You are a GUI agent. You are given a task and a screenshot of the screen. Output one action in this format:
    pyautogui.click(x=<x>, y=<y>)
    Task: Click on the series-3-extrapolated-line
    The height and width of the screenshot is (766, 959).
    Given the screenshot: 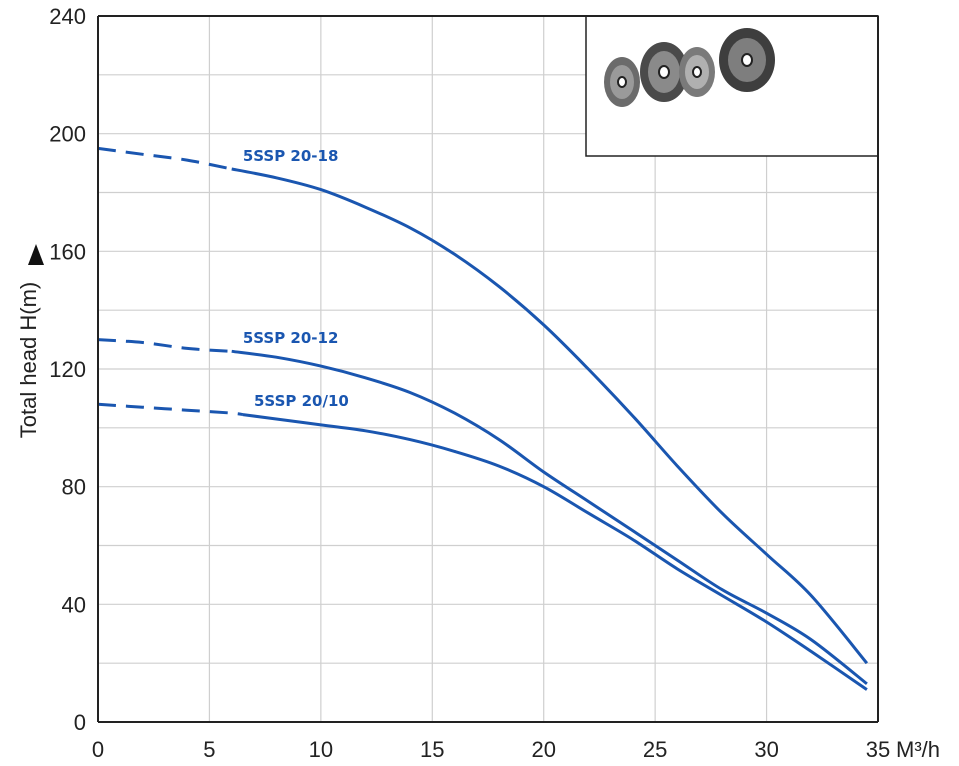 What is the action you would take?
    pyautogui.click(x=170, y=409)
    